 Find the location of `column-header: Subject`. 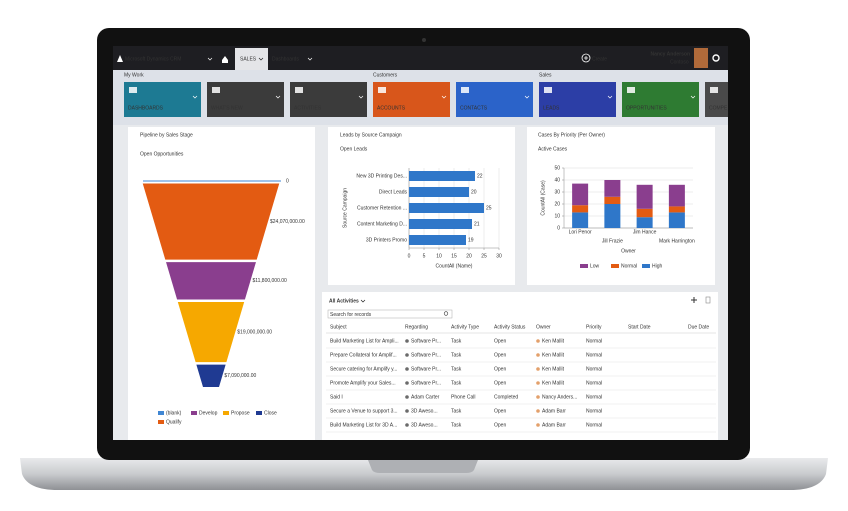

column-header: Subject is located at coordinates (338, 327).